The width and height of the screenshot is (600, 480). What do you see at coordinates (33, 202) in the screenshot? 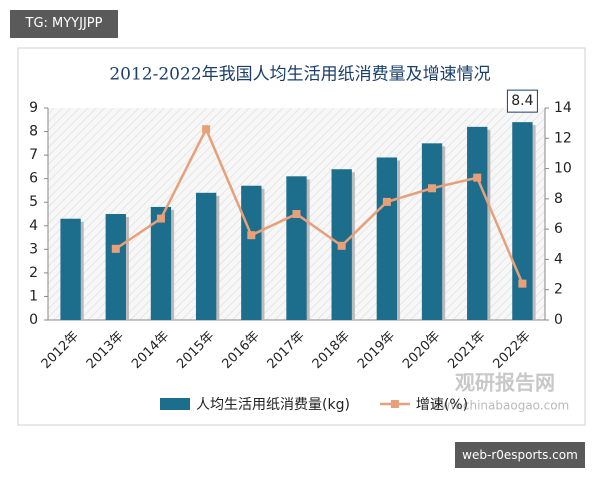
I see `y-tick-label: 5` at bounding box center [33, 202].